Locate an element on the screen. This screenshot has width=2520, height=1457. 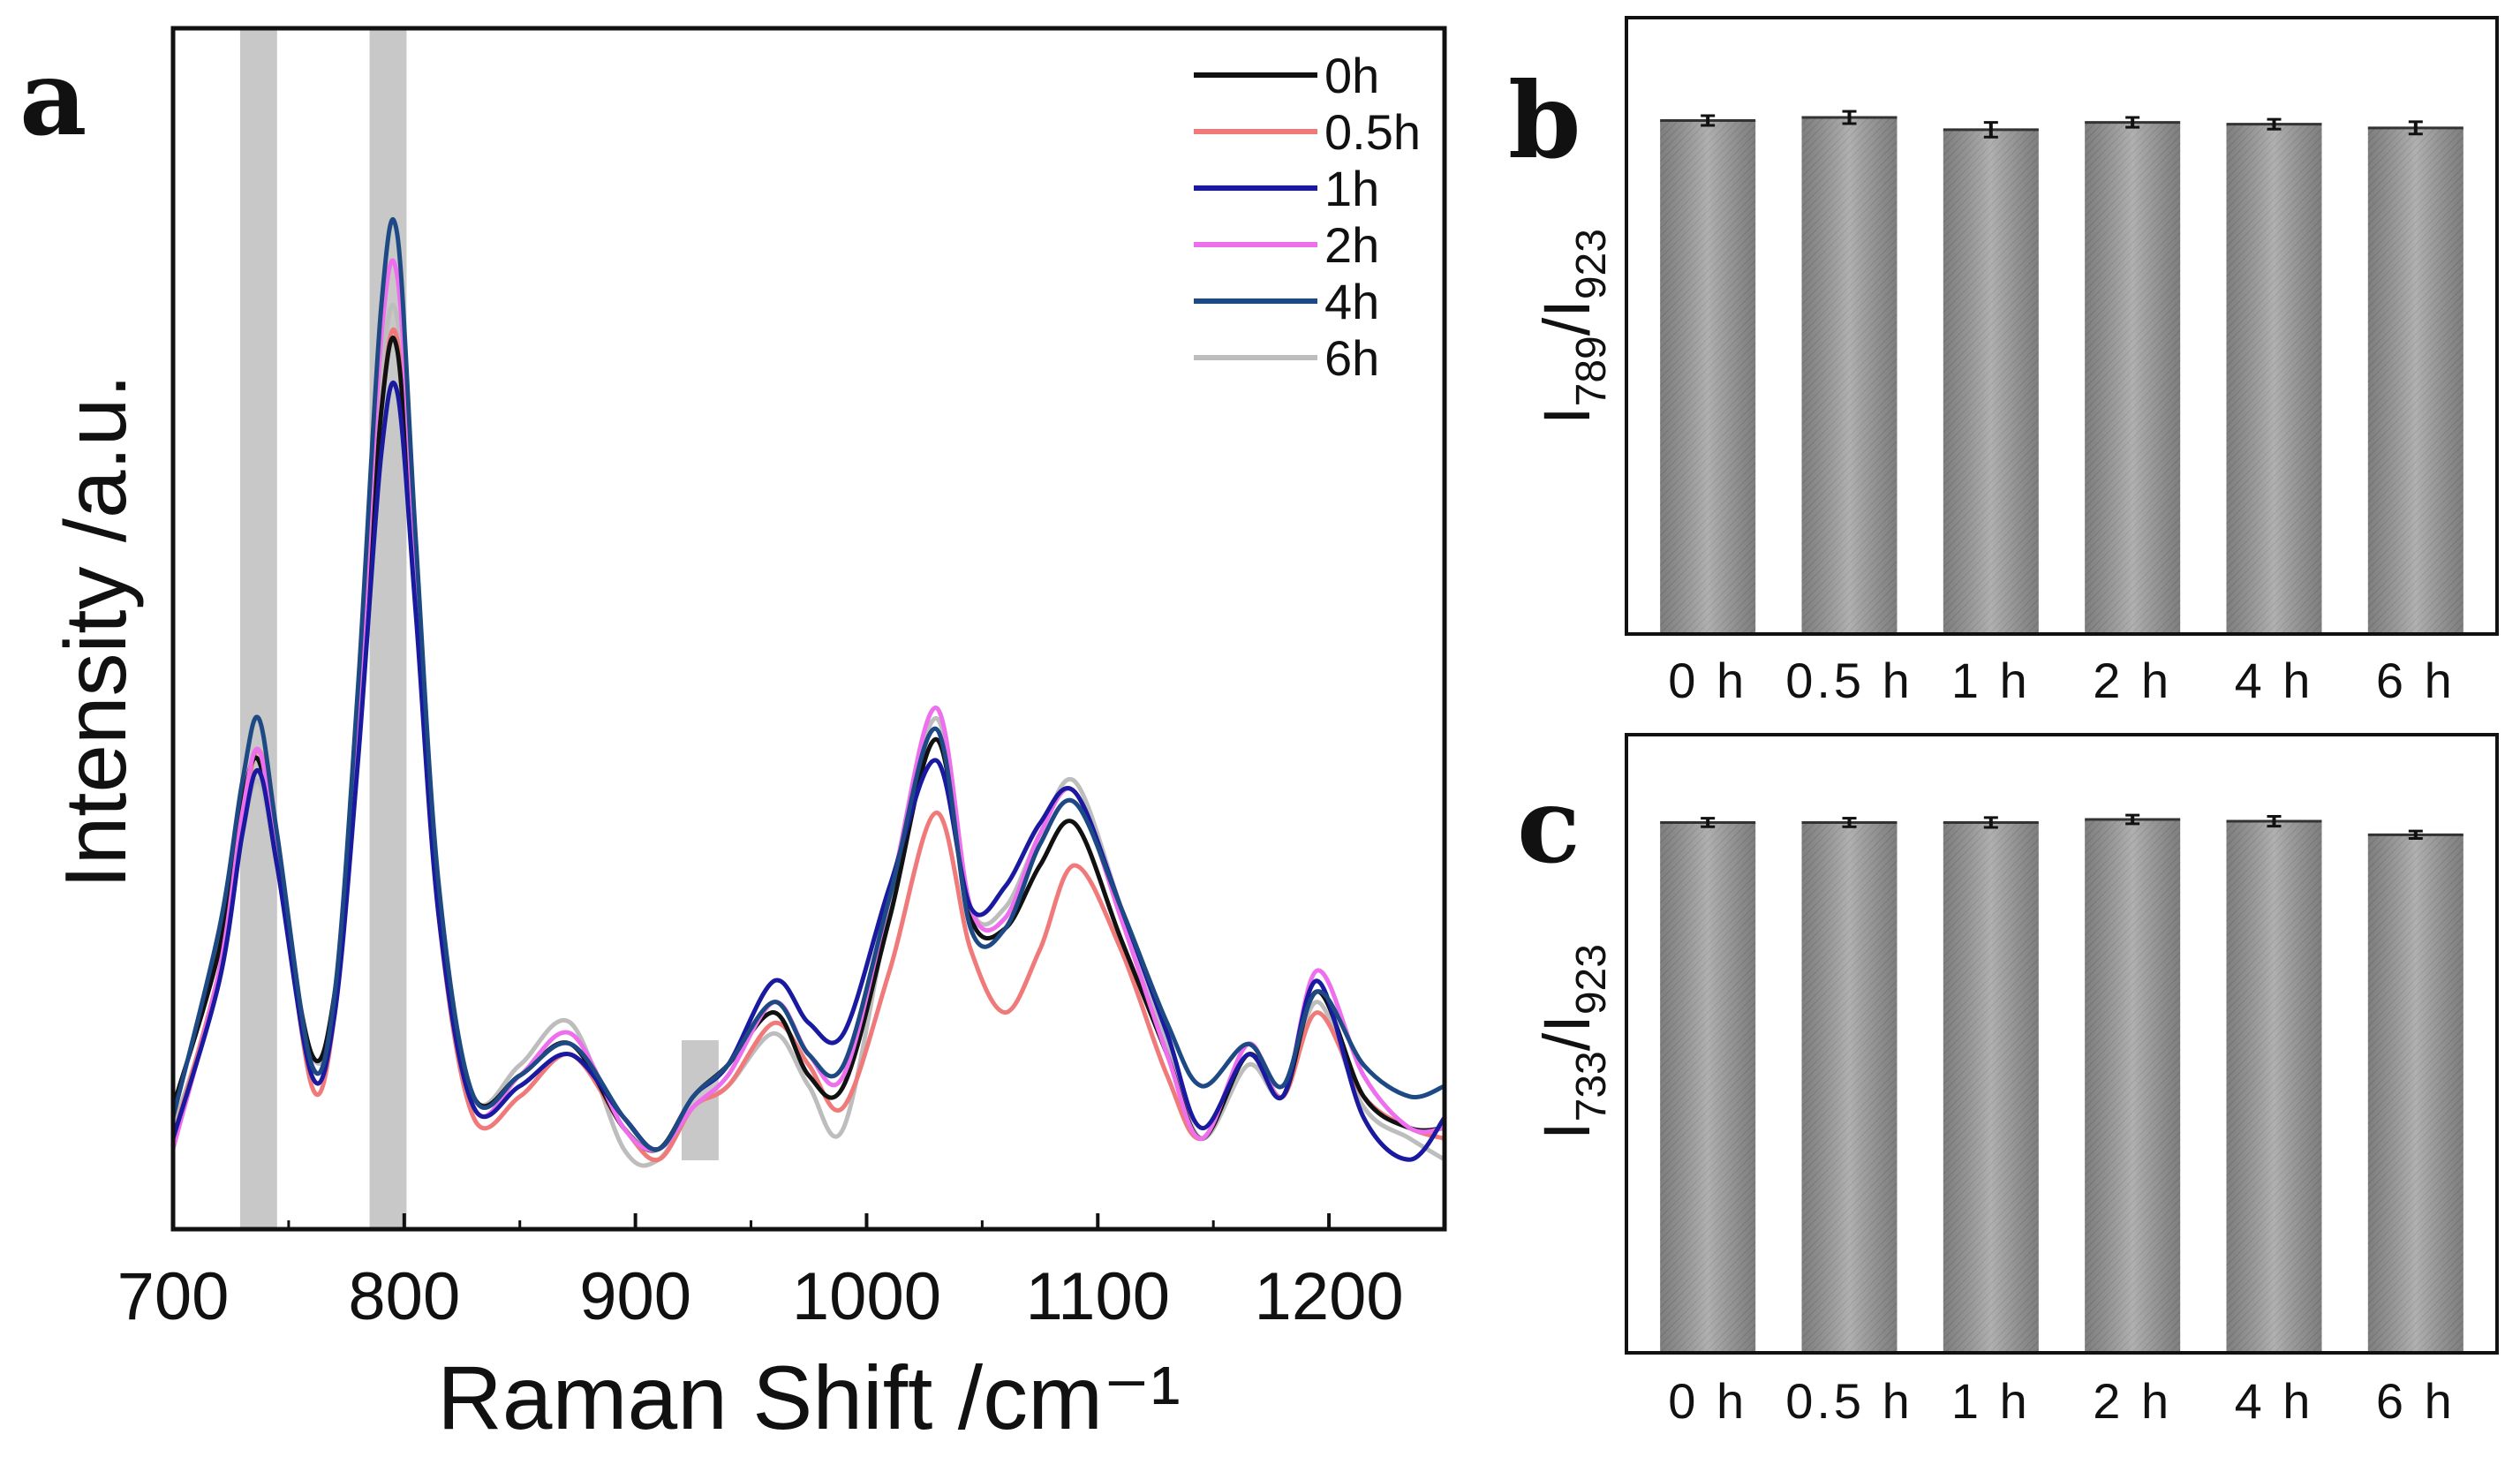
x-axis-ticks: 700 800 900 1000 1100 1200 is located at coordinates (760, 1273).